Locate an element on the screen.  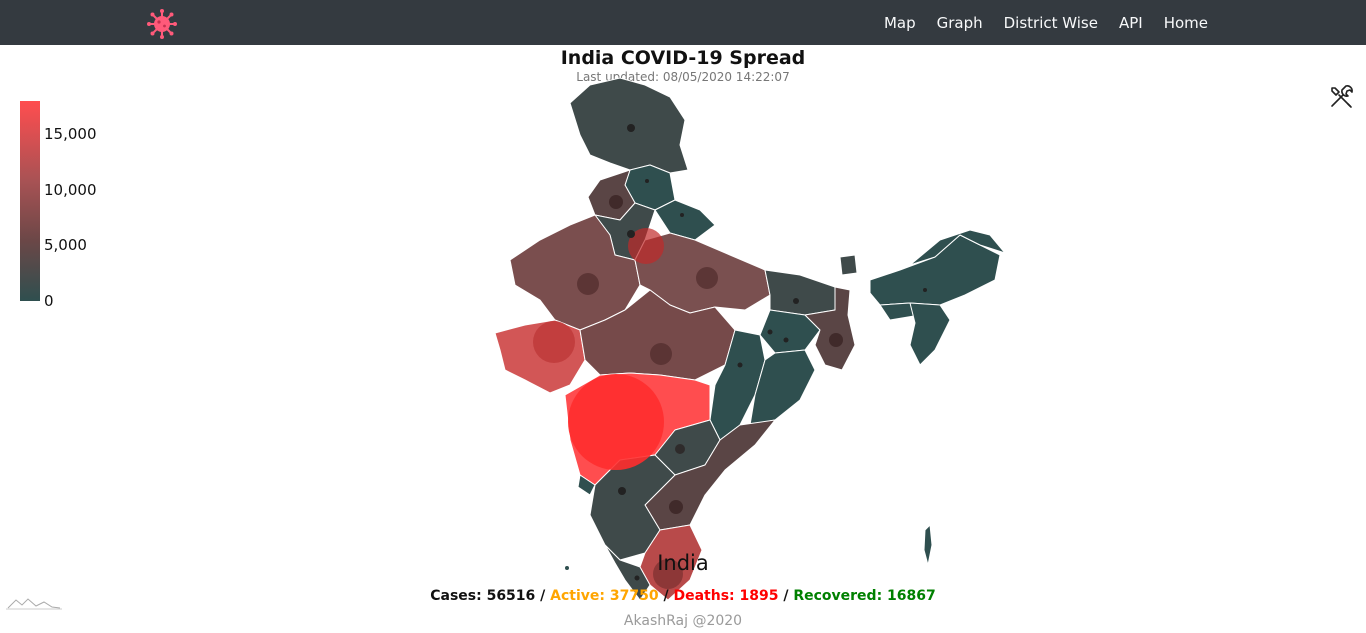
islands-andaman is located at coordinates (928, 545).